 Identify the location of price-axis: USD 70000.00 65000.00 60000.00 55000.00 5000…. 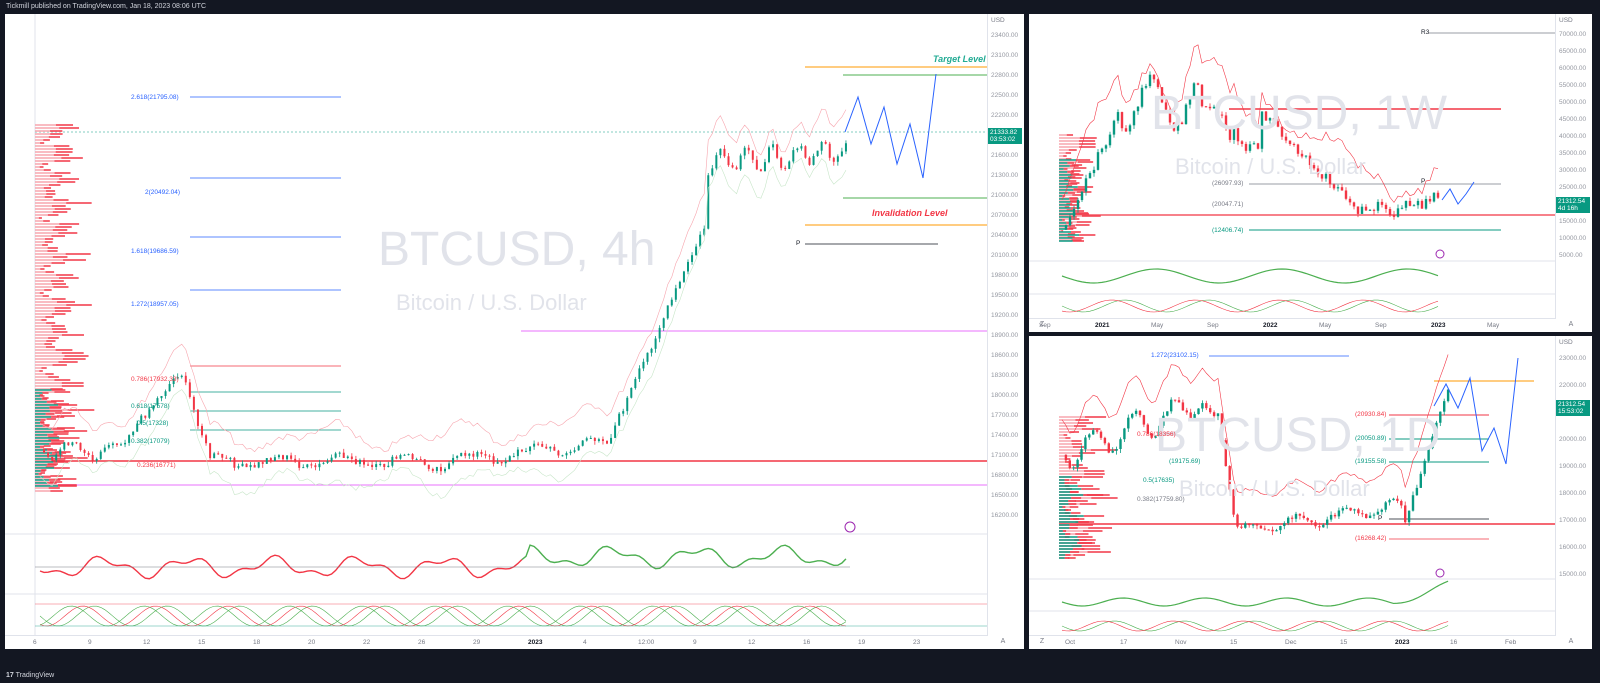
(1573, 173).